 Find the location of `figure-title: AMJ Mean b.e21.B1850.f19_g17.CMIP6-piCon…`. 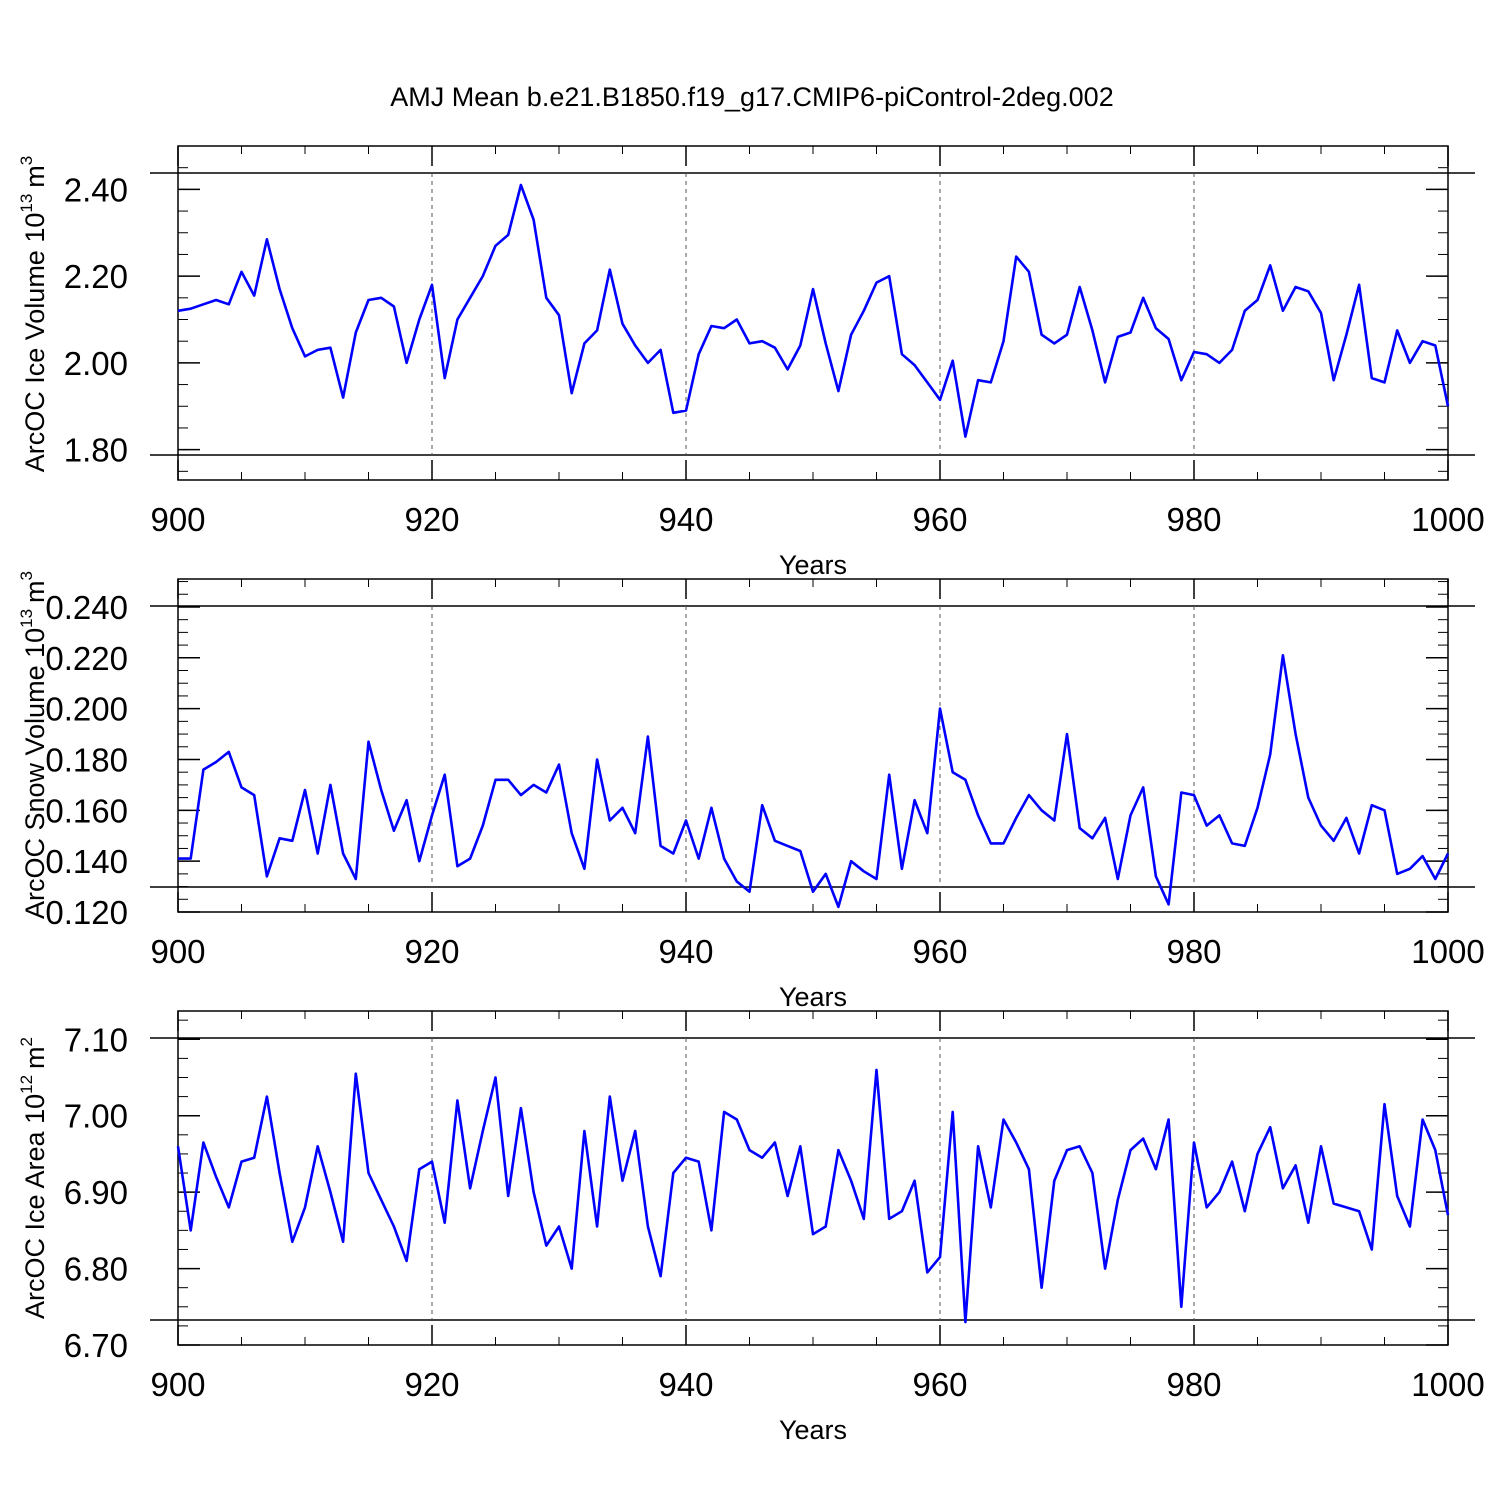

figure-title: AMJ Mean b.e21.B1850.f19_g17.CMIP6-piCon… is located at coordinates (751, 97).